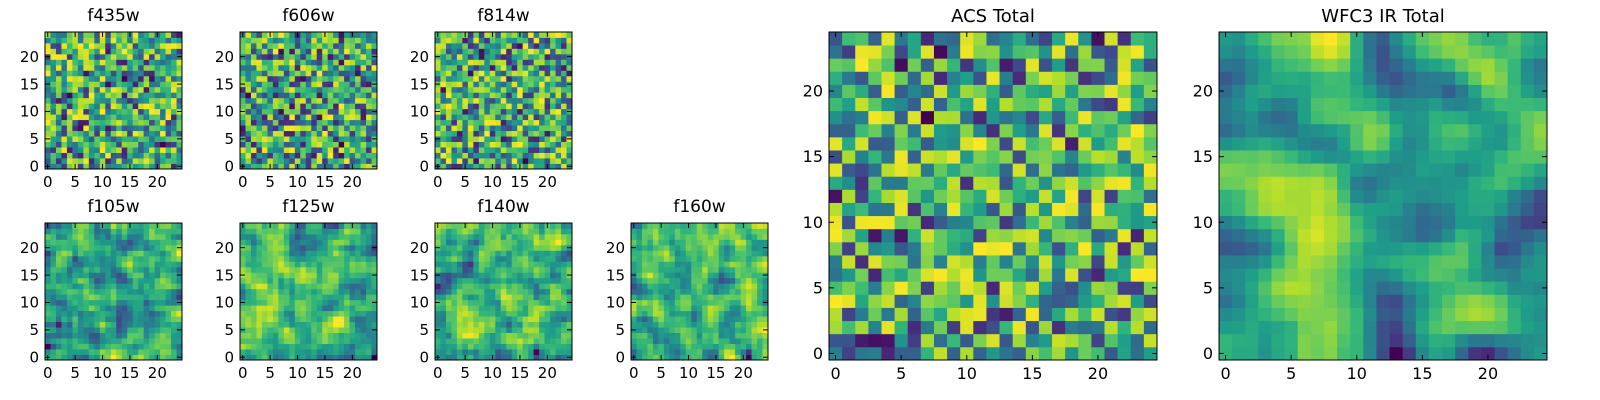 This screenshot has width=1600, height=400. Describe the element at coordinates (352, 182) in the screenshot. I see `x-tick-label: 20` at that location.